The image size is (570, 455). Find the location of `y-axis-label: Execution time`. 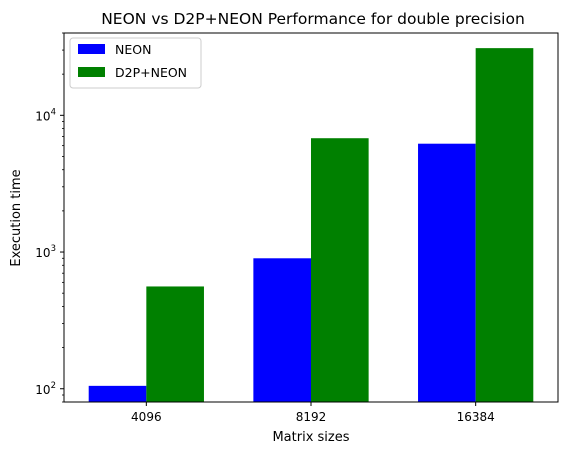

y-axis-label: Execution time is located at coordinates (16, 217).